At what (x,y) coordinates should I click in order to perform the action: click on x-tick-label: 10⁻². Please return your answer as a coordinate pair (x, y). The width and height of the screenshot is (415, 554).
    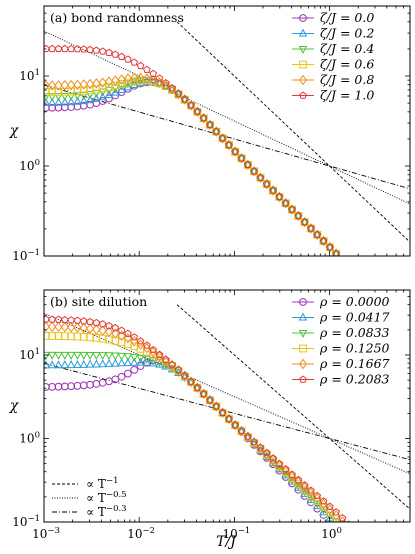
    Looking at the image, I should click on (141, 533).